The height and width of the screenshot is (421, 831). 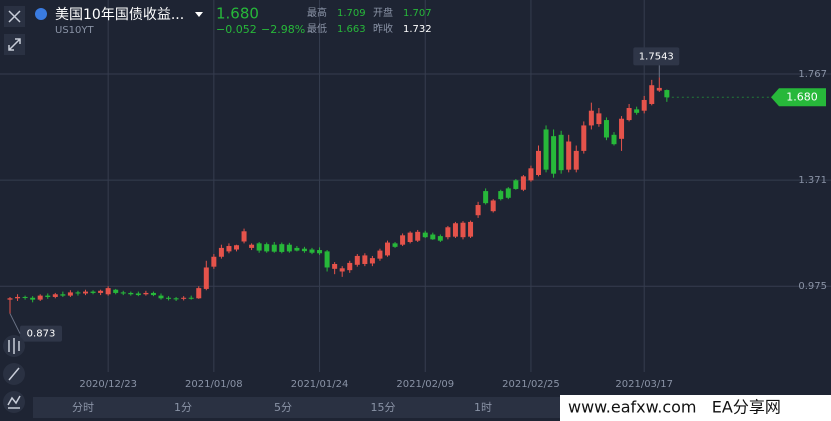 What do you see at coordinates (298, 407) in the screenshot?
I see `timeframe-bar` at bounding box center [298, 407].